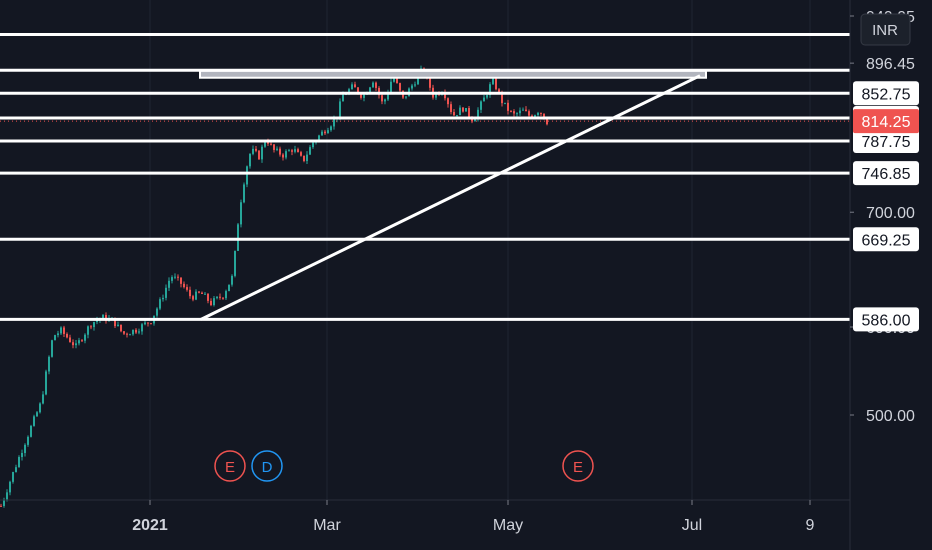 The width and height of the screenshot is (932, 550). I want to click on currency-label: INR, so click(885, 30).